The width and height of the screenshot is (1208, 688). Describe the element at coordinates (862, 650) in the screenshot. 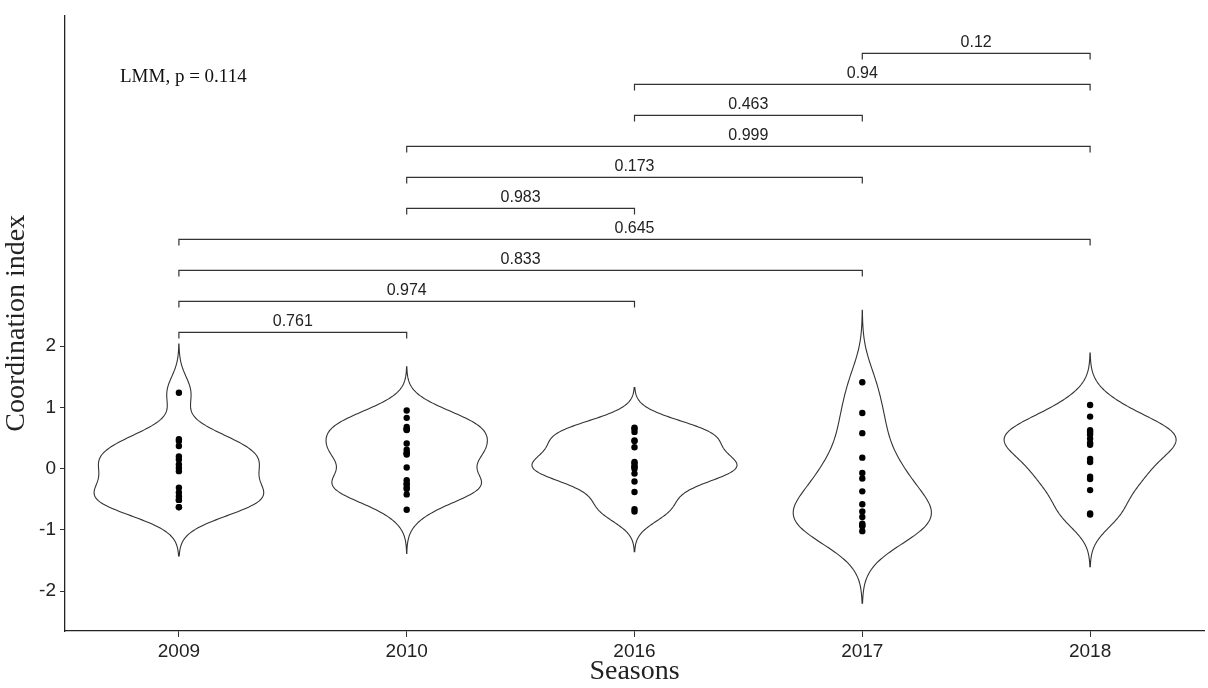

I see `x-tick-label: 2017` at that location.